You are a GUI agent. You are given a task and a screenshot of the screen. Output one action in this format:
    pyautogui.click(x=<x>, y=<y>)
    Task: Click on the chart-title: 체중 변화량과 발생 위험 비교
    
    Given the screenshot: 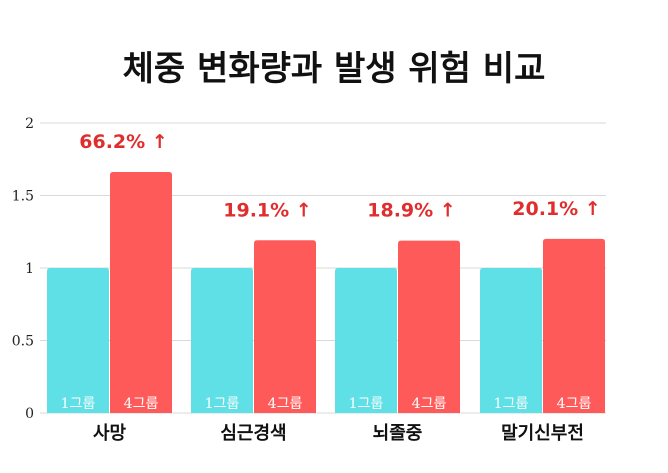 What is the action you would take?
    pyautogui.click(x=334, y=69)
    